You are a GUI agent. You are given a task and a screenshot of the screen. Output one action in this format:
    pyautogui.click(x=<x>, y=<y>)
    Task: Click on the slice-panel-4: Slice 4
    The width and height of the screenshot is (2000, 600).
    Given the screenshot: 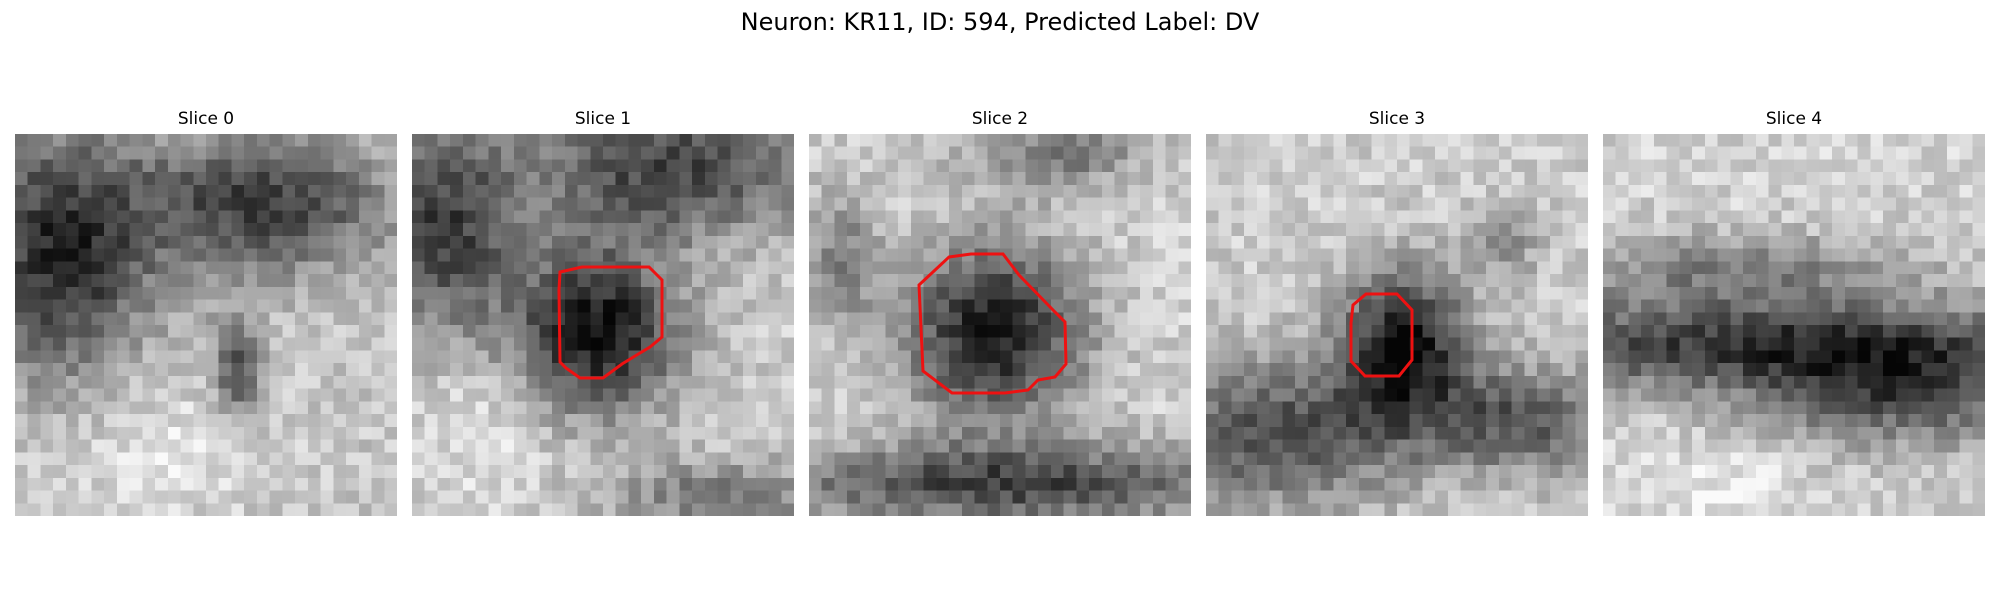 What is the action you would take?
    pyautogui.click(x=1794, y=312)
    